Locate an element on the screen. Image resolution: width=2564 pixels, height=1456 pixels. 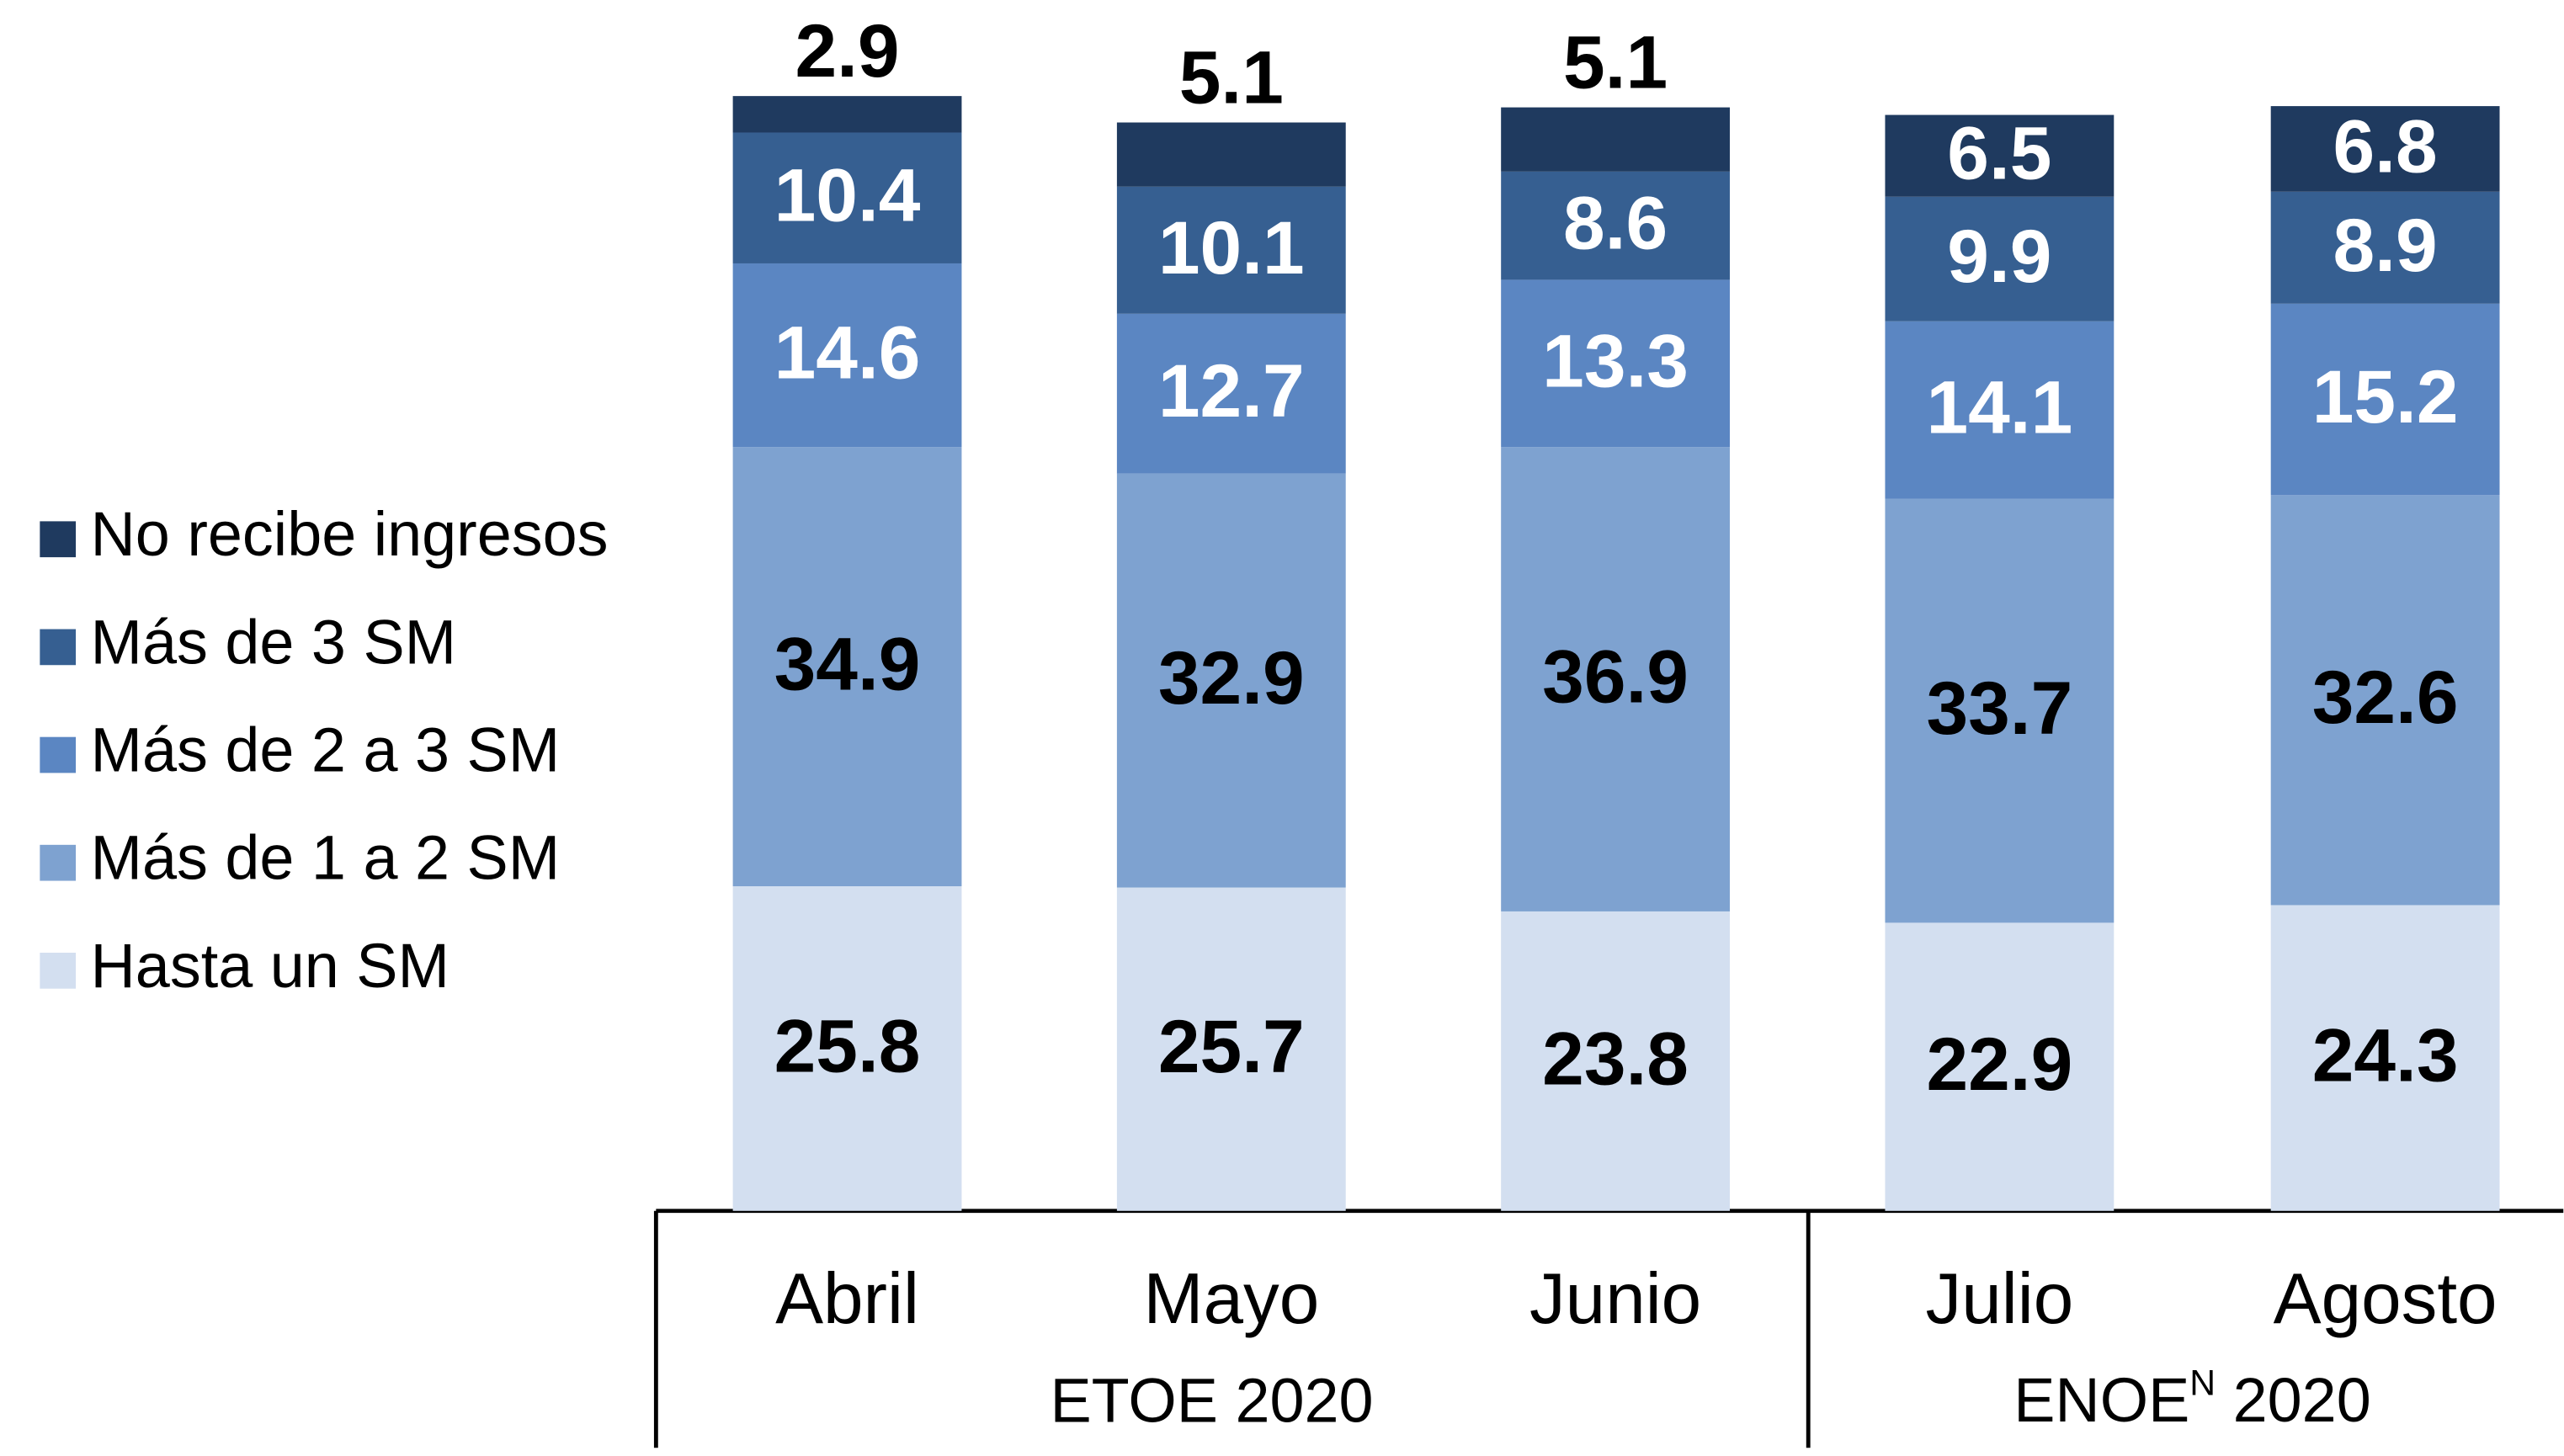
data-label: 33.7 is located at coordinates (1999, 708).